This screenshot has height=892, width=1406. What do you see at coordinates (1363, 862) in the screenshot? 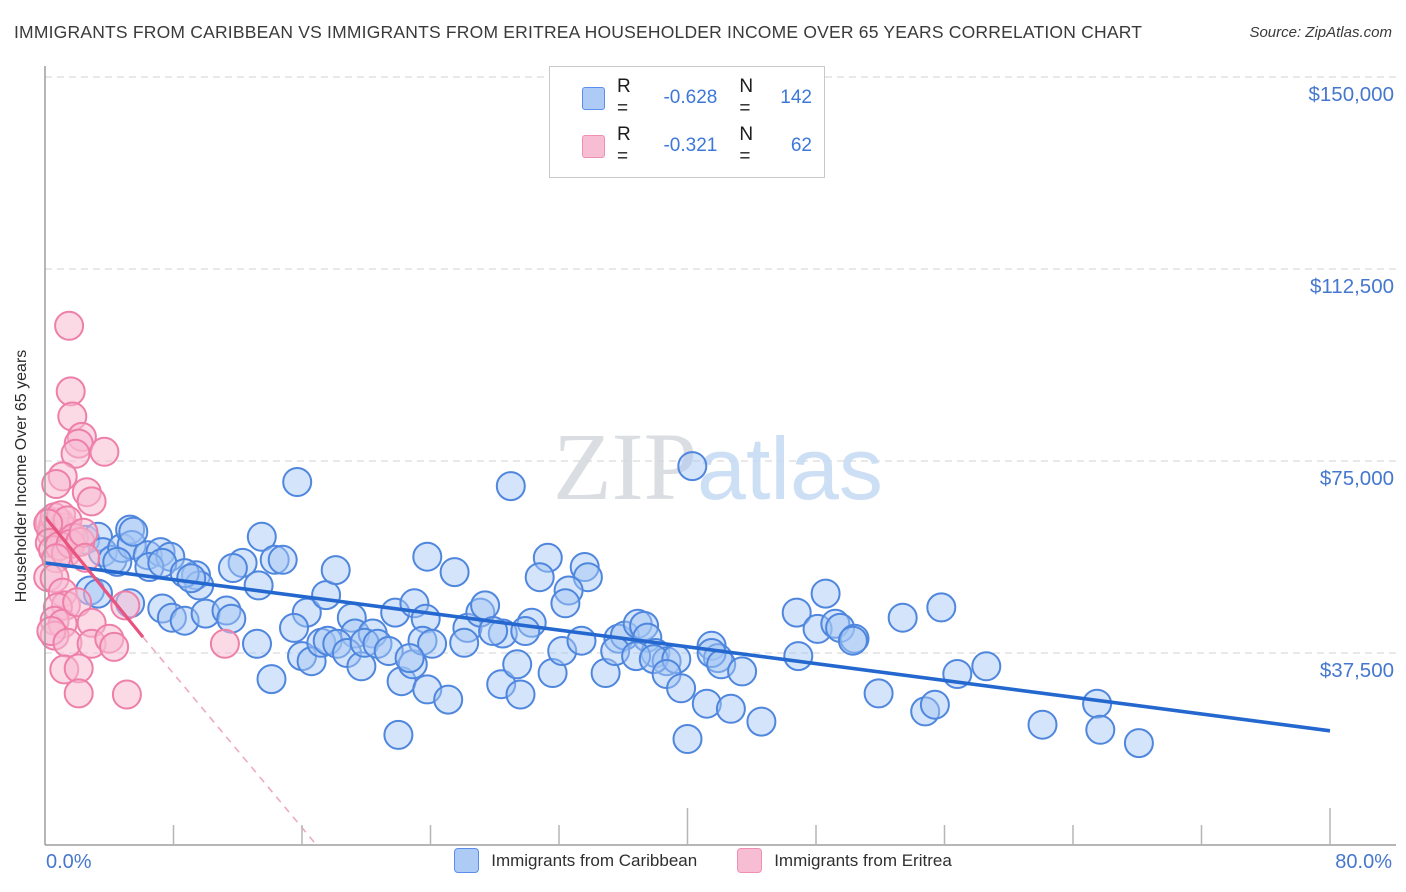
I see `x-tick-max: 80.0%` at bounding box center [1363, 862].